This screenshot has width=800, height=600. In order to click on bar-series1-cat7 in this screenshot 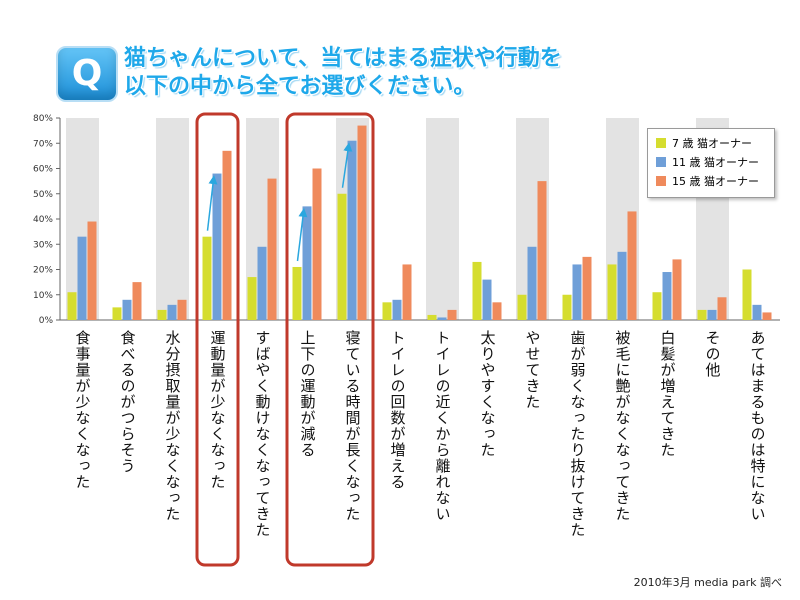, I will do `click(397, 309)`.